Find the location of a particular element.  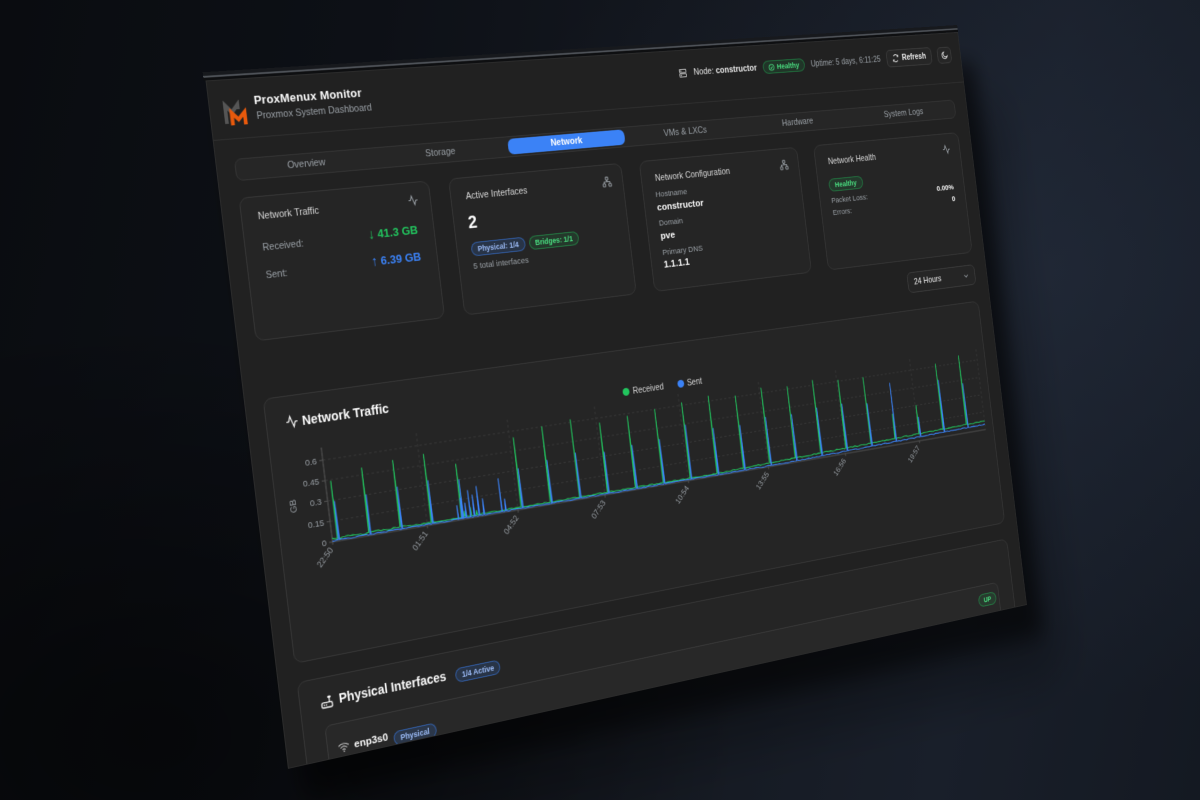

svg-text: 13:55 is located at coordinates (762, 480).